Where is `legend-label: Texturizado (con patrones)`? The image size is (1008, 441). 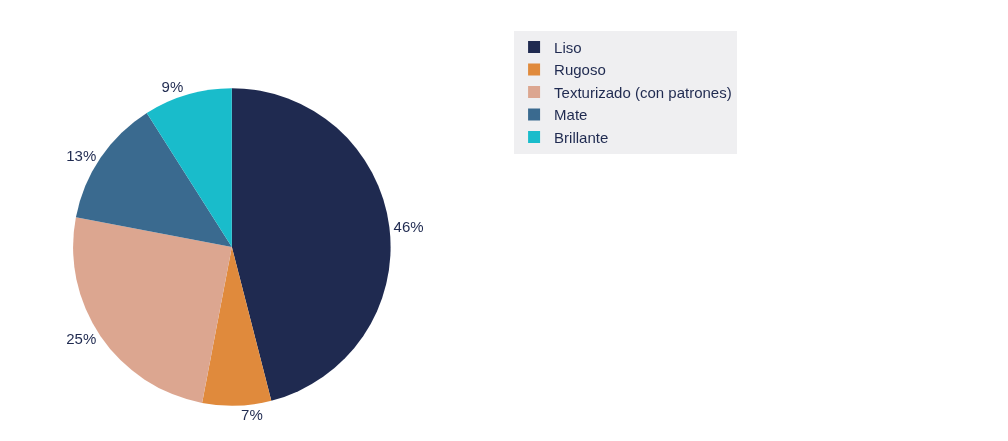 legend-label: Texturizado (con patrones) is located at coordinates (643, 92).